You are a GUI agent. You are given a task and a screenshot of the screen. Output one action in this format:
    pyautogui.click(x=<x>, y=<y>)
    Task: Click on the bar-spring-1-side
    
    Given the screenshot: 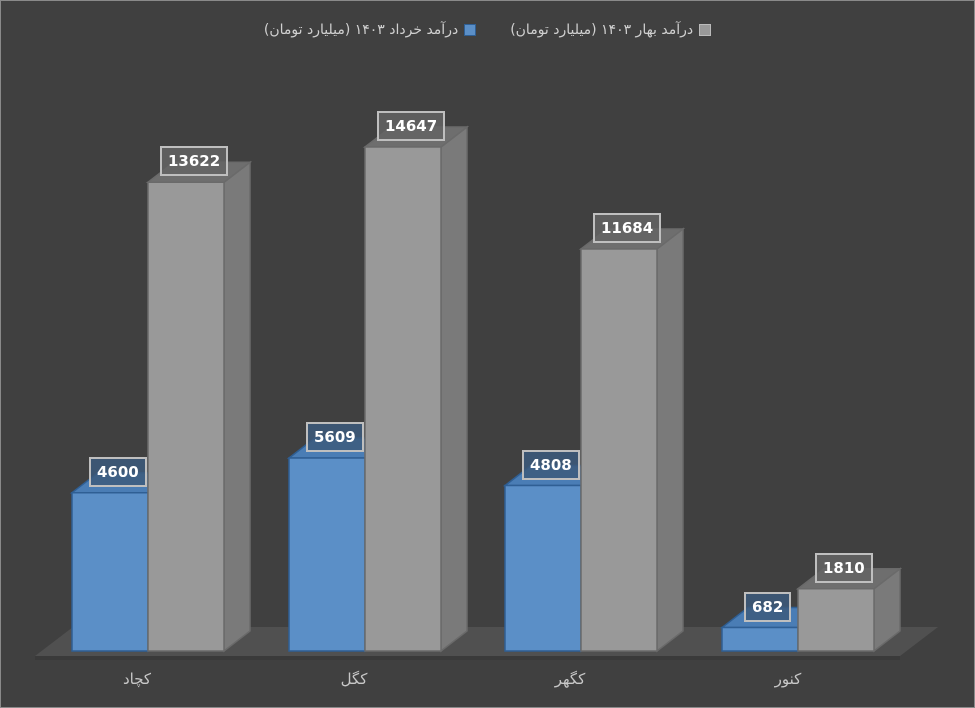 What is the action you would take?
    pyautogui.click(x=454, y=389)
    